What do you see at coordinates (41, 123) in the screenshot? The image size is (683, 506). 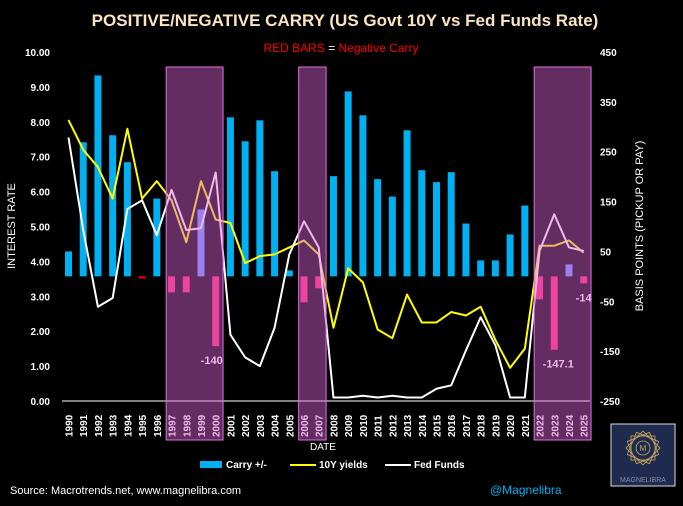 I see `y-tick-label: 8.00` at bounding box center [41, 123].